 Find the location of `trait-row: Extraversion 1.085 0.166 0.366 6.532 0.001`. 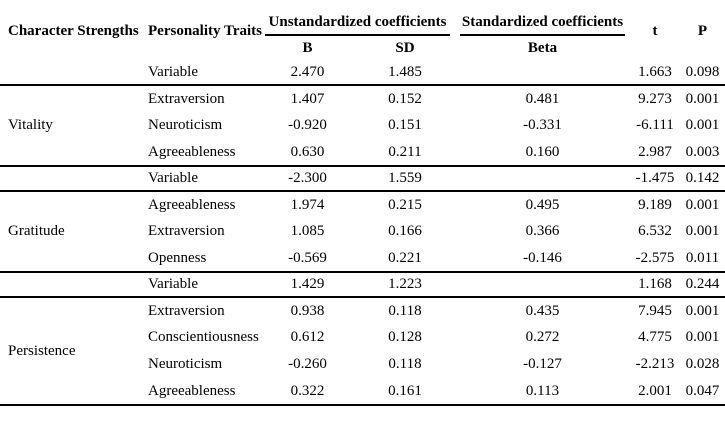

trait-row: Extraversion 1.085 0.166 0.366 6.532 0.001 is located at coordinates (362, 231).